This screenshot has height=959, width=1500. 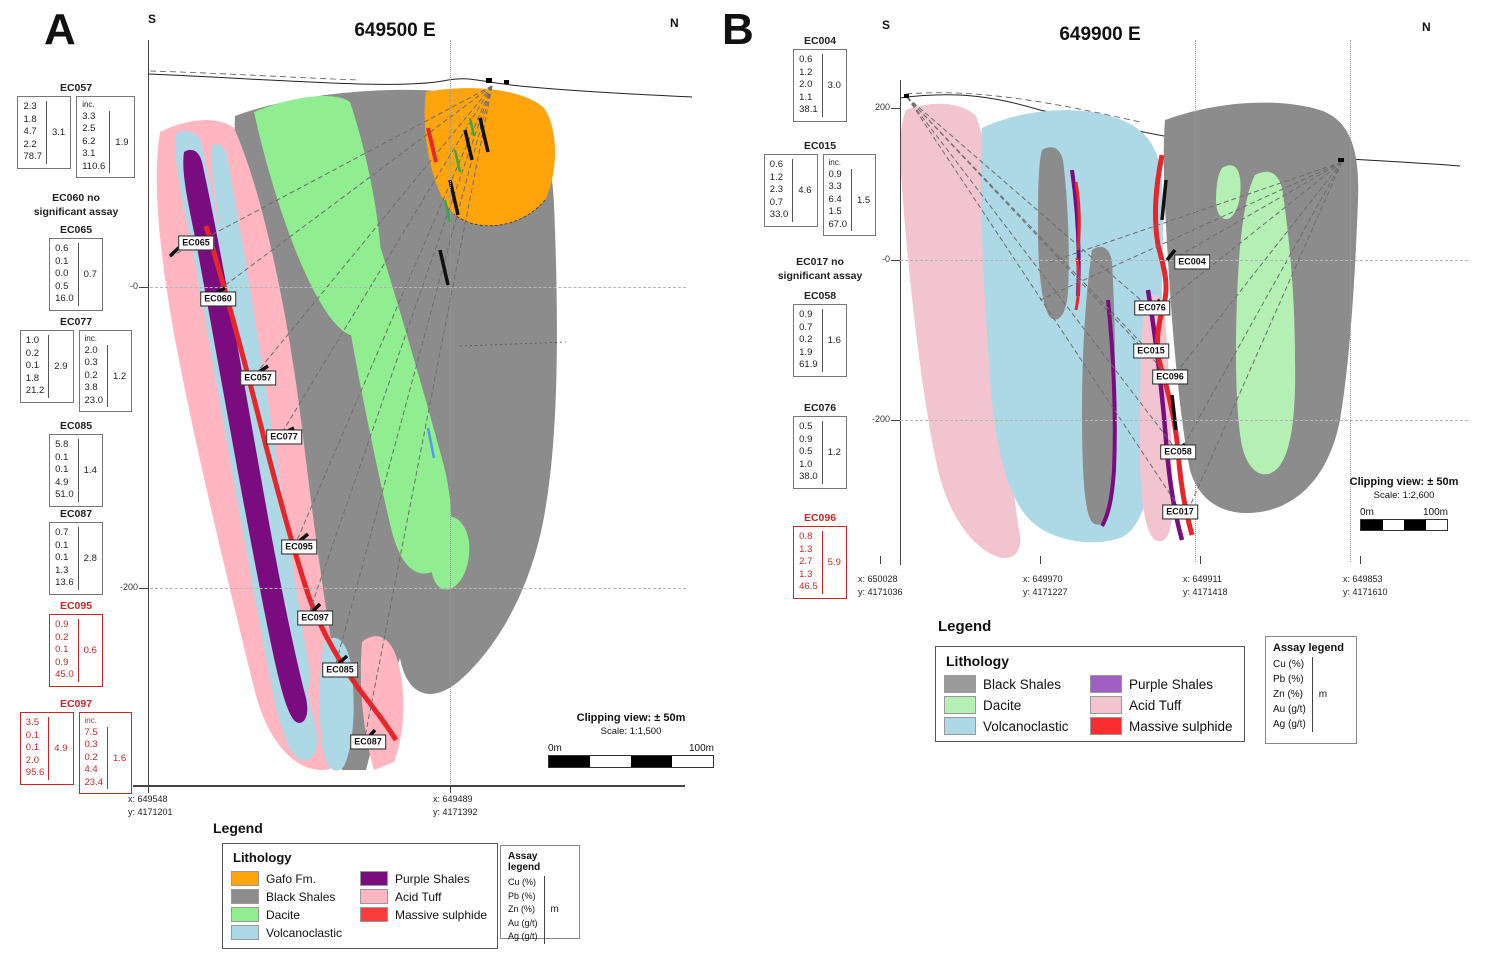 What do you see at coordinates (218, 299) in the screenshot?
I see `hole-label-EC060: EC060` at bounding box center [218, 299].